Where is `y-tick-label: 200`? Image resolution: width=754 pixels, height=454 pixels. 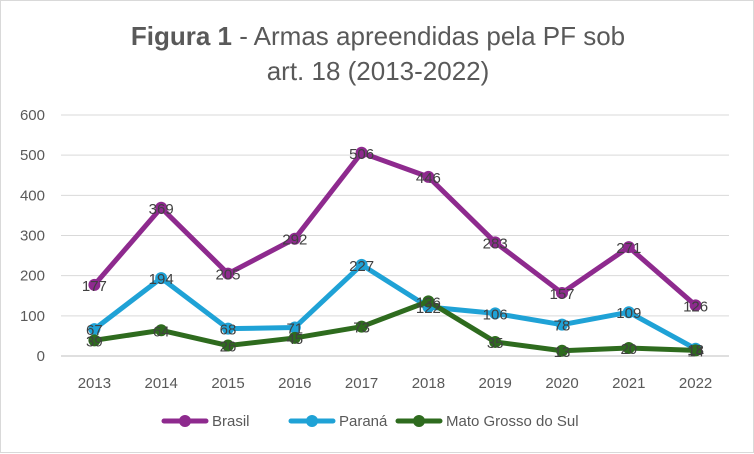 y-tick-label: 200 is located at coordinates (32, 276).